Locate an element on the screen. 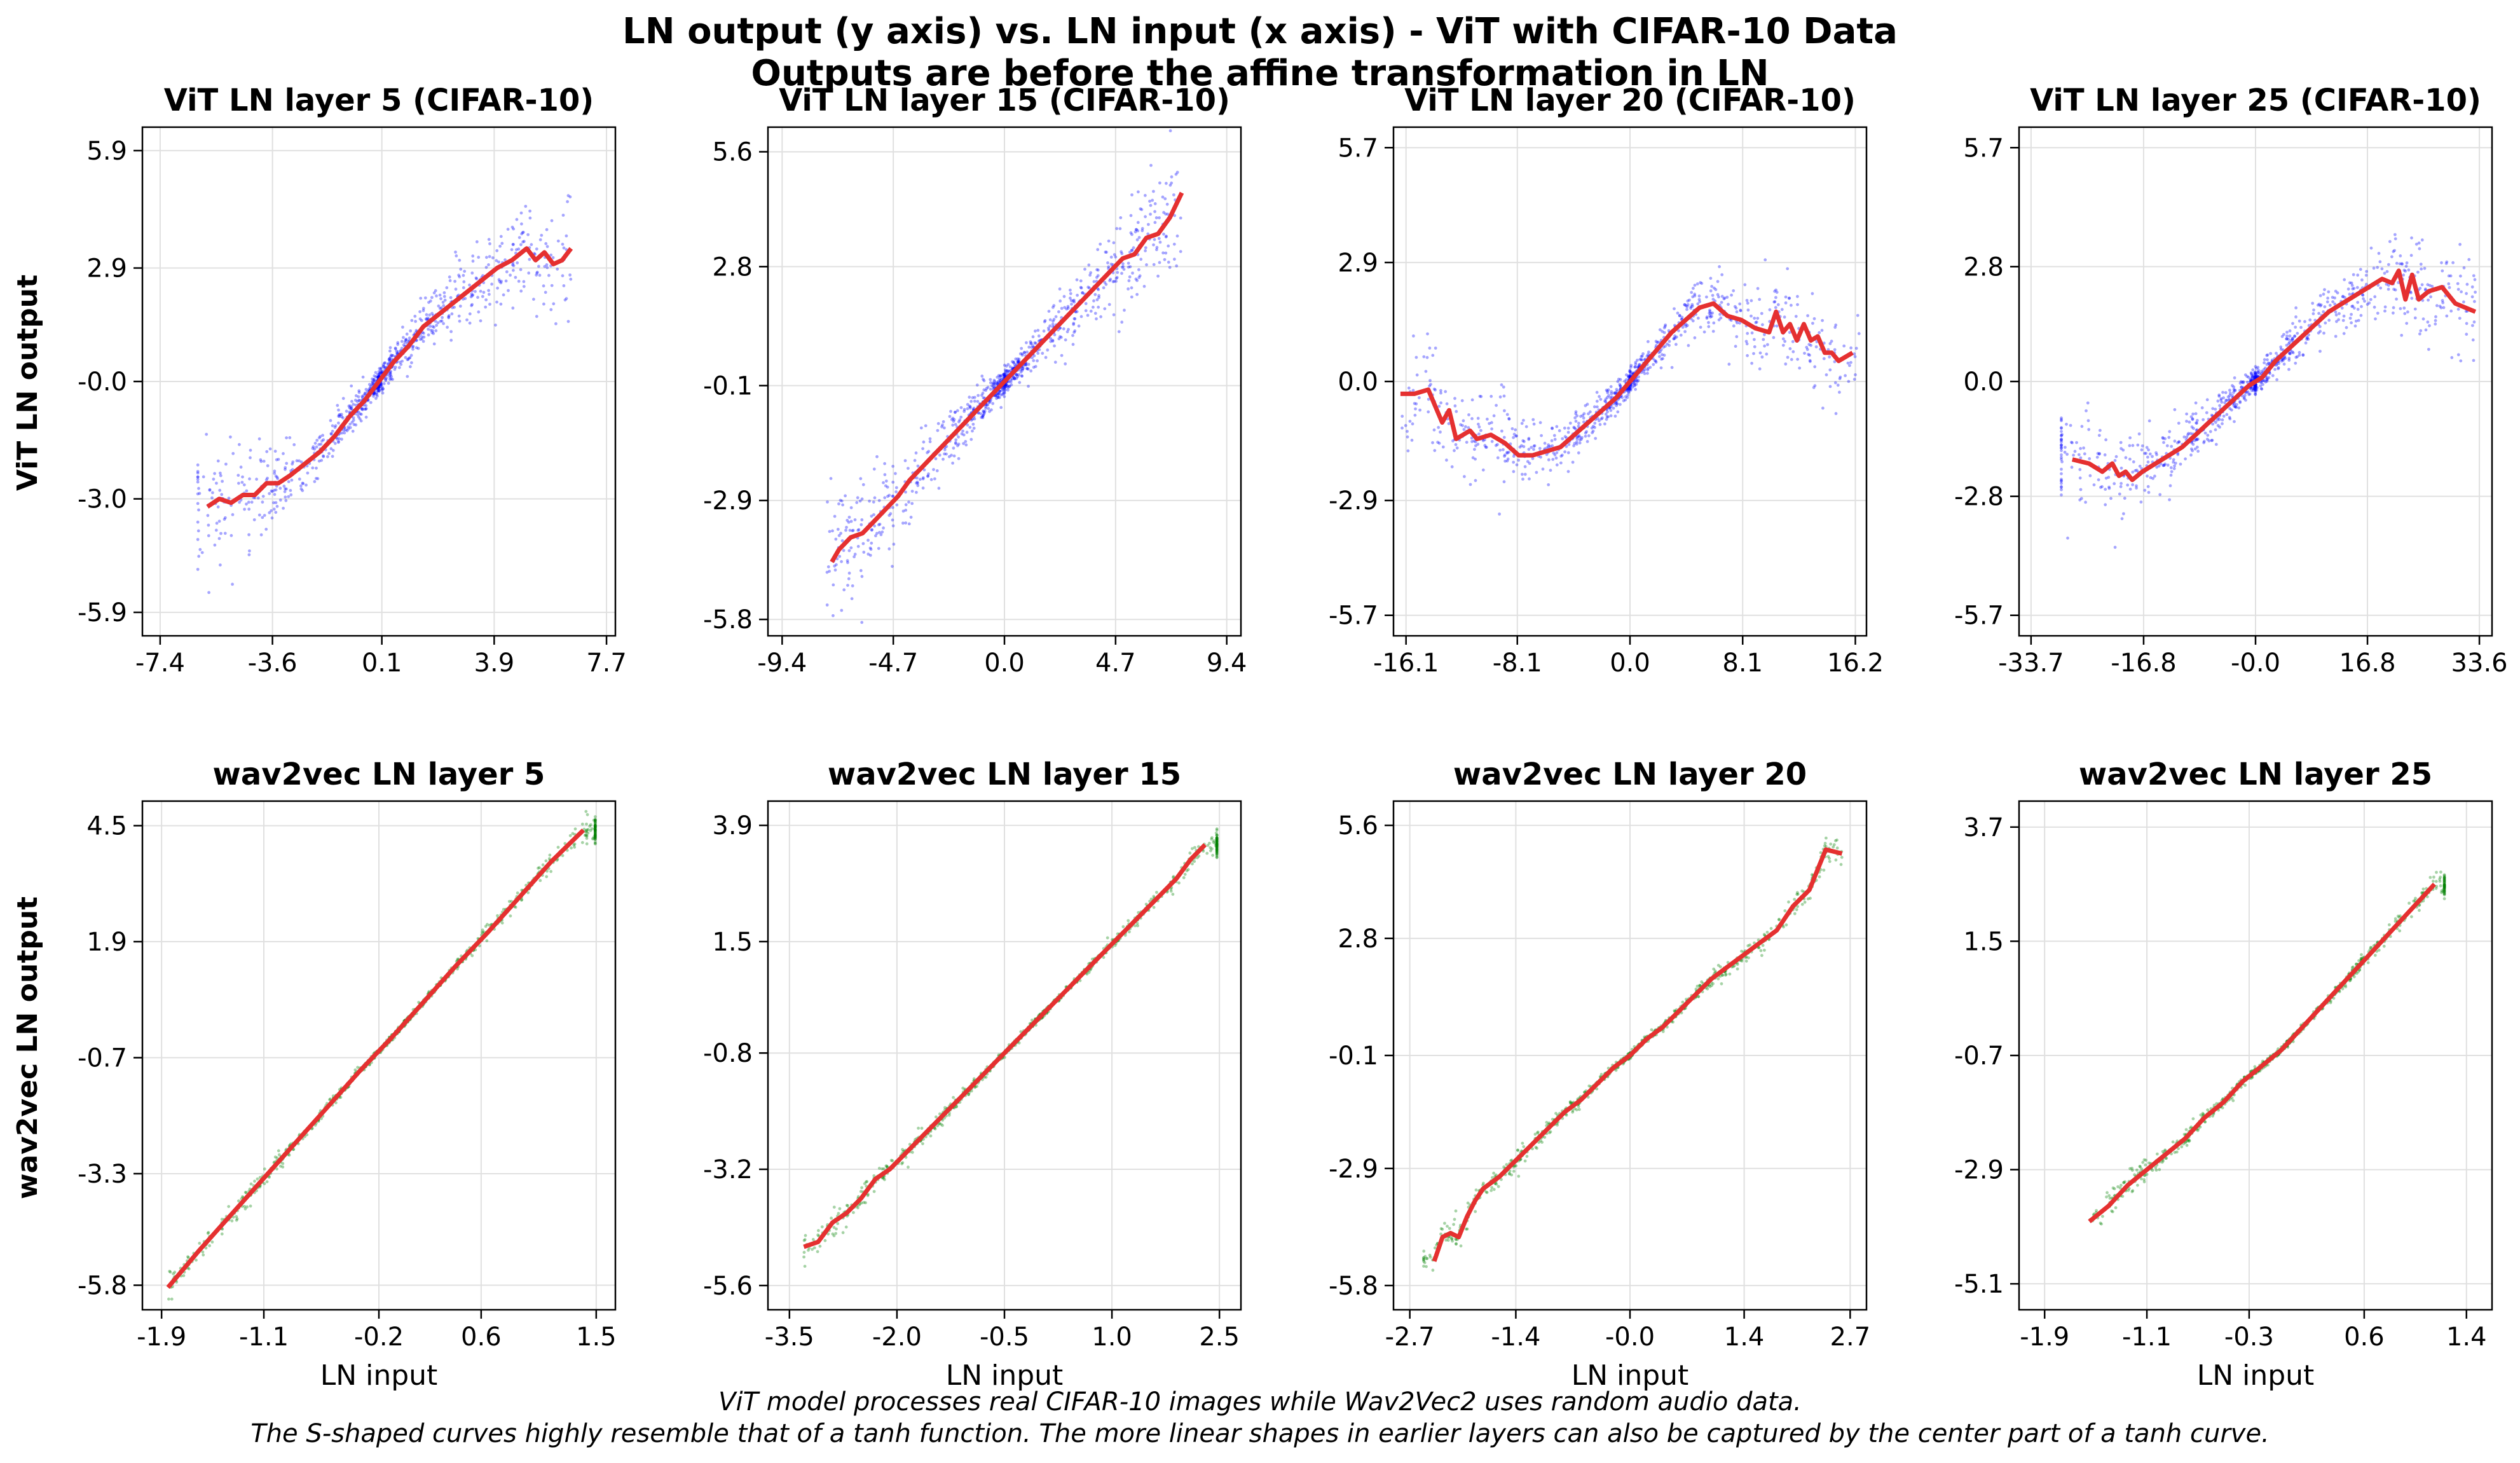 The height and width of the screenshot is (1463, 2520). row-label-wav2vec: wav2vec LN output is located at coordinates (27, 1047).